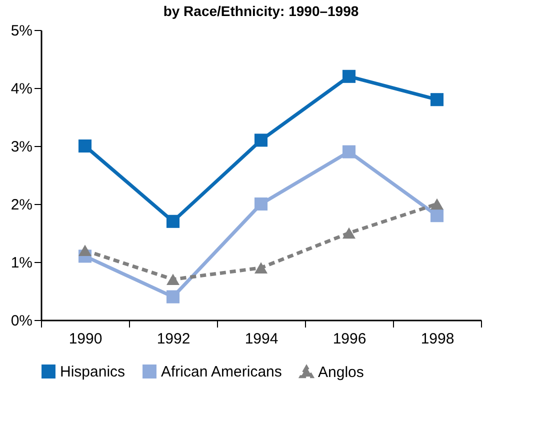 This screenshot has height=444, width=533. I want to click on legend-label: Hispanics, so click(93, 372).